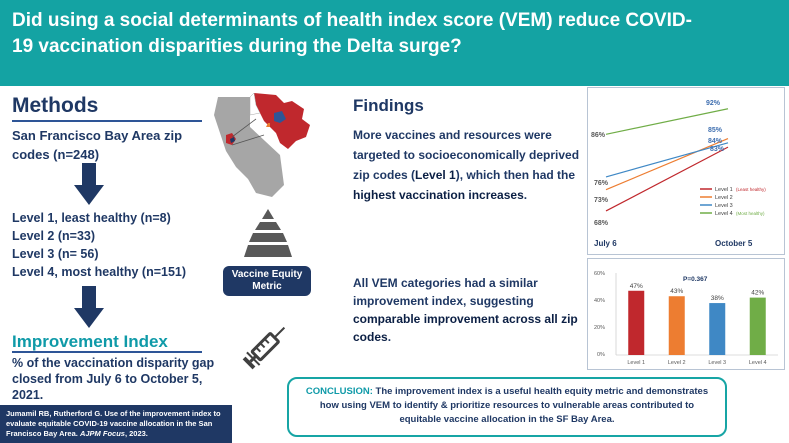 This screenshot has height=443, width=789. Describe the element at coordinates (598, 135) in the screenshot. I see `data-label-level4-start: 86%` at that location.